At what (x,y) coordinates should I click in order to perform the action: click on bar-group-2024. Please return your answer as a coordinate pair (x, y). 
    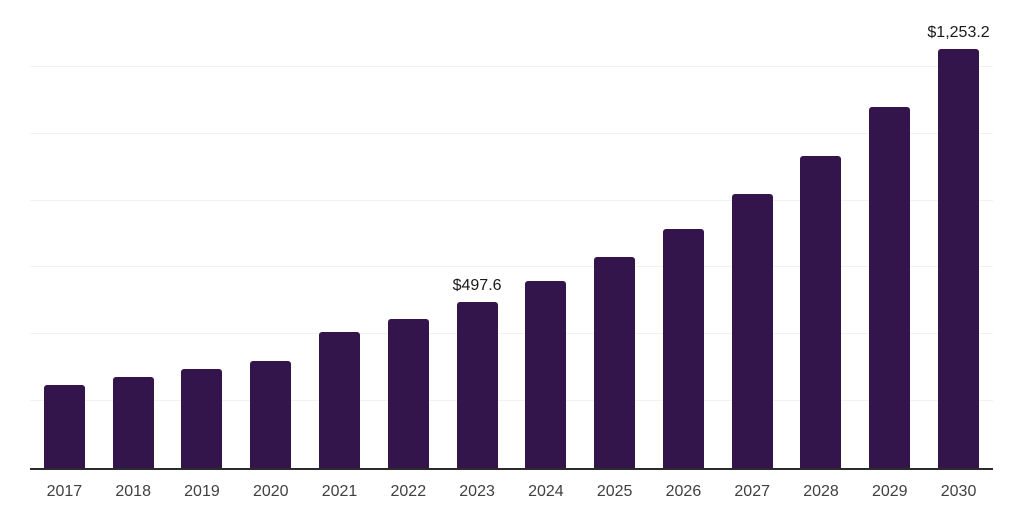
    Looking at the image, I should click on (545, 234).